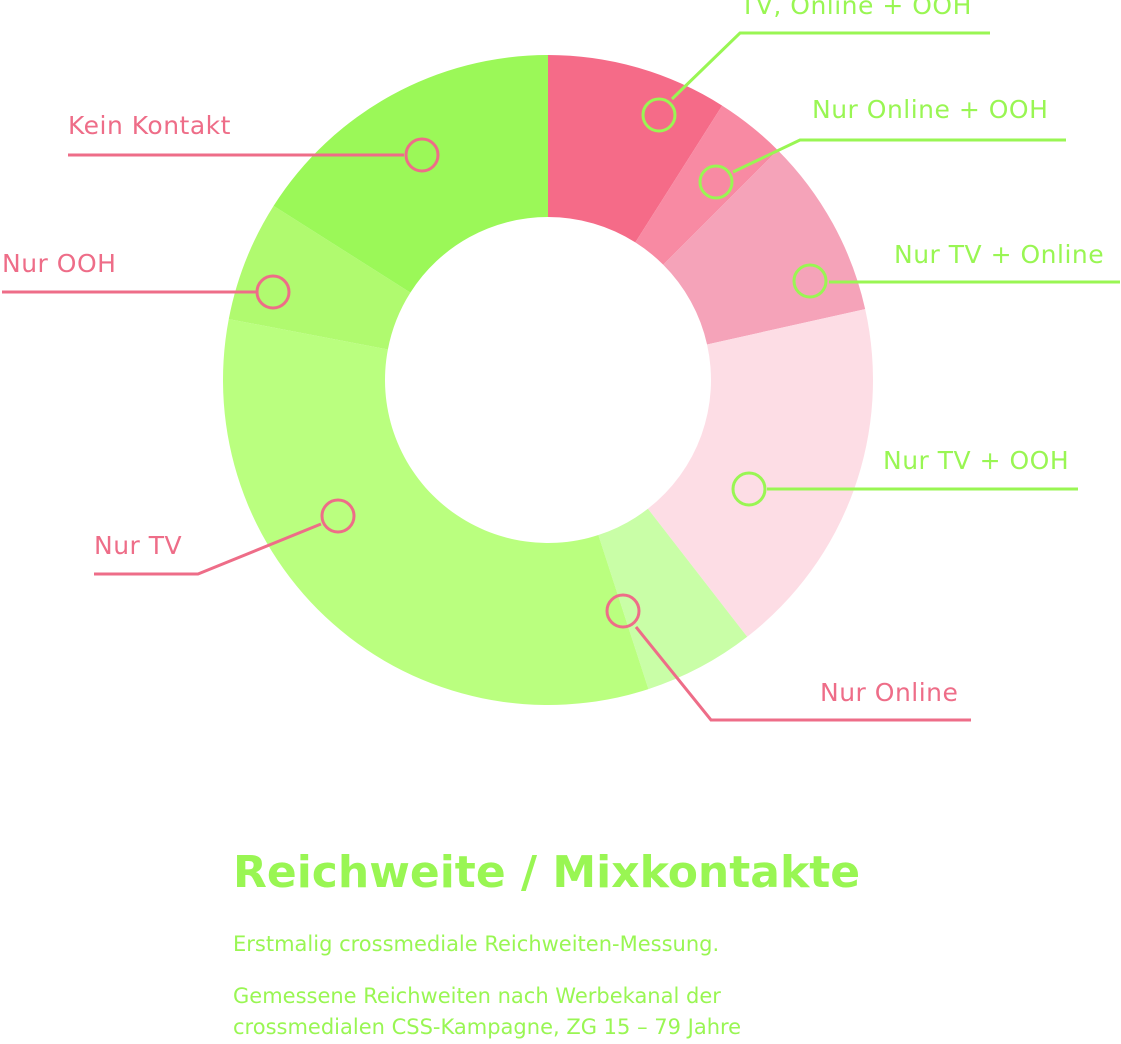  What do you see at coordinates (410, 173) in the screenshot?
I see `slice-kein-kontakt` at bounding box center [410, 173].